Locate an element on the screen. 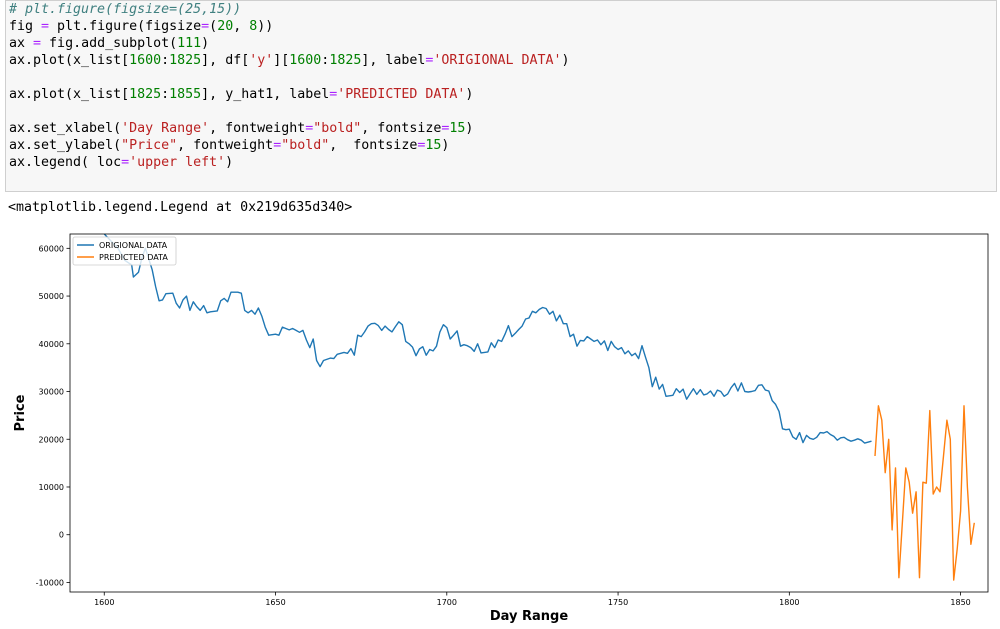 The width and height of the screenshot is (1000, 629). y-axis-label: Price is located at coordinates (20, 412).